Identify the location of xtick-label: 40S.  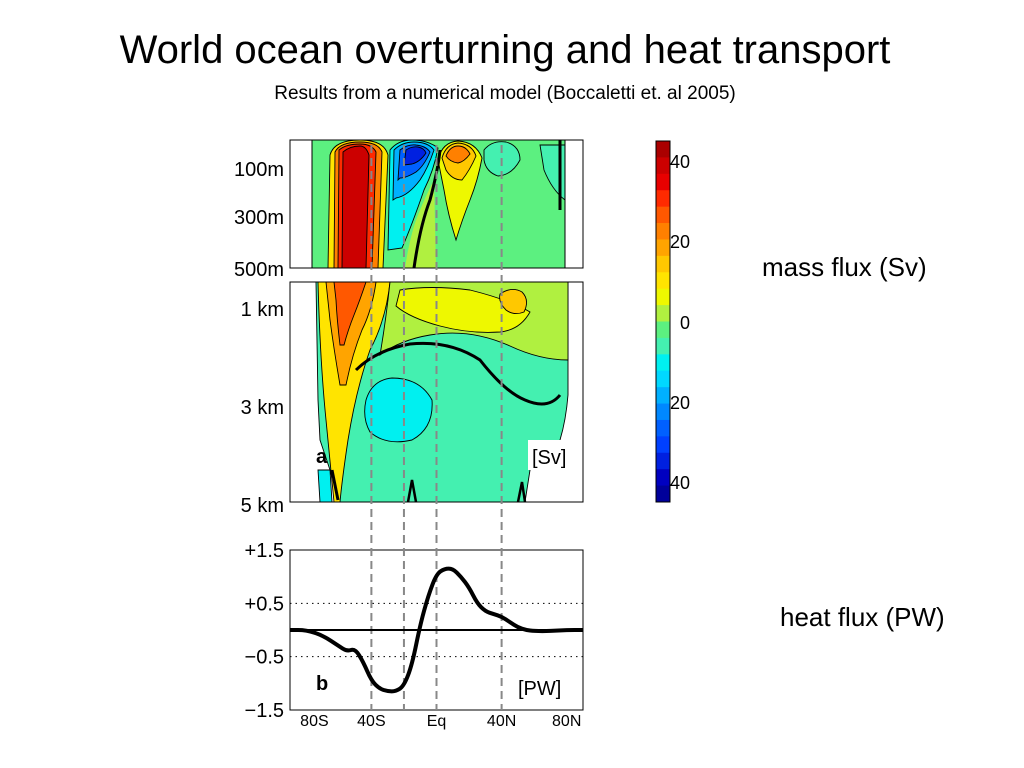
(371, 721).